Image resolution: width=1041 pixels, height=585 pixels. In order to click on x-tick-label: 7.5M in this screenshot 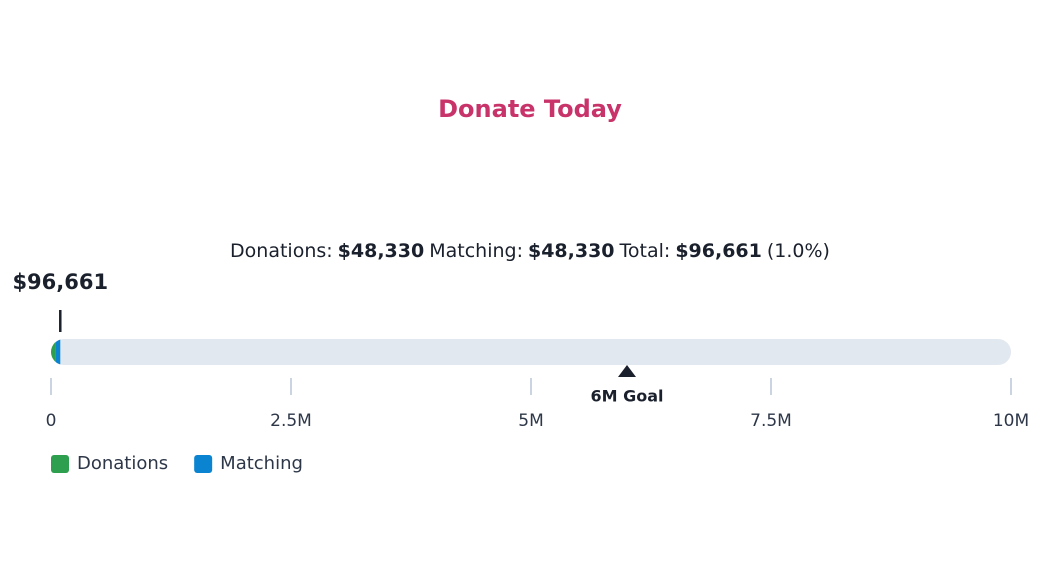, I will do `click(771, 421)`.